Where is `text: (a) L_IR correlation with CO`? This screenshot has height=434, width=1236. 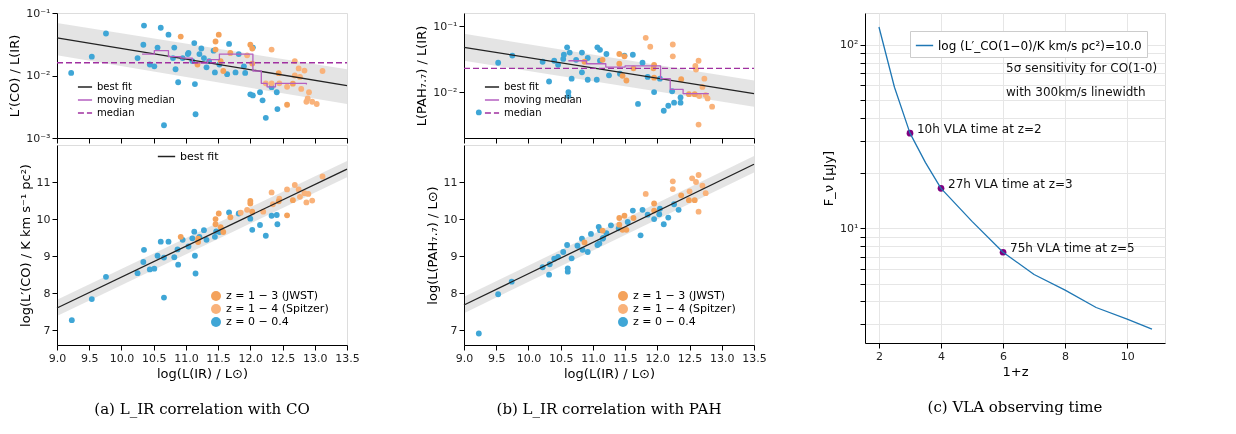
text: (a) L_IR correlation with CO is located at coordinates (202, 409).